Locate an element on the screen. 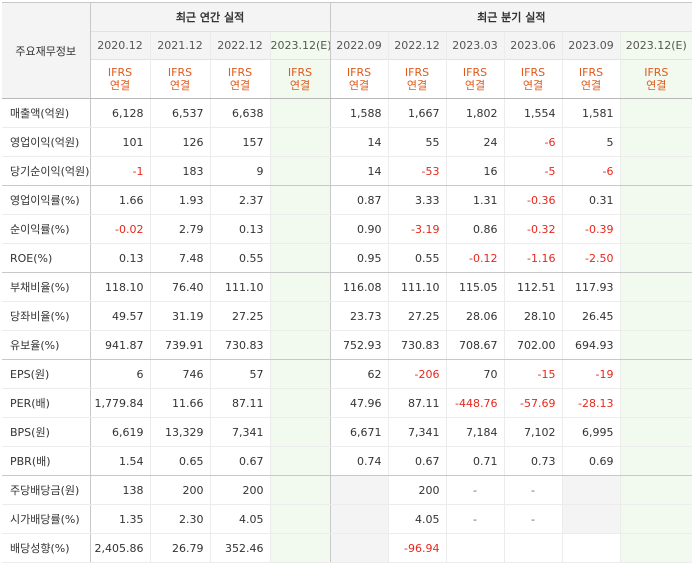  value-cell: 14 is located at coordinates (359, 171).